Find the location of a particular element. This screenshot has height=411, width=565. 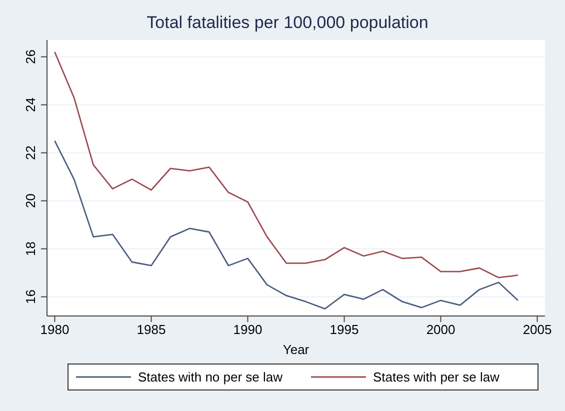

y-tick-label: 20 is located at coordinates (30, 201).